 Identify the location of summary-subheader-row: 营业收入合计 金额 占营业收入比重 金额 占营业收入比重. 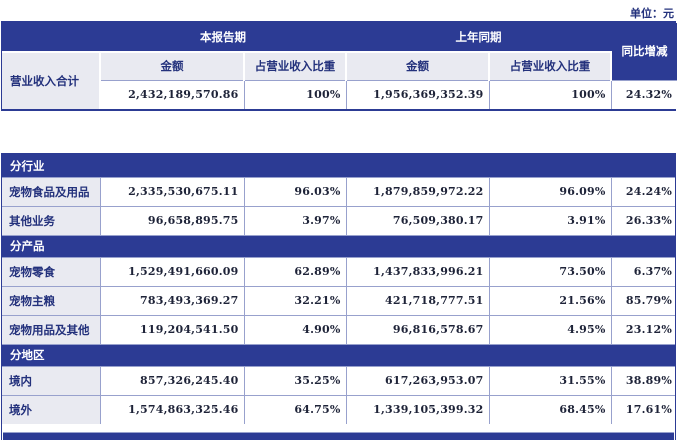
(339, 80).